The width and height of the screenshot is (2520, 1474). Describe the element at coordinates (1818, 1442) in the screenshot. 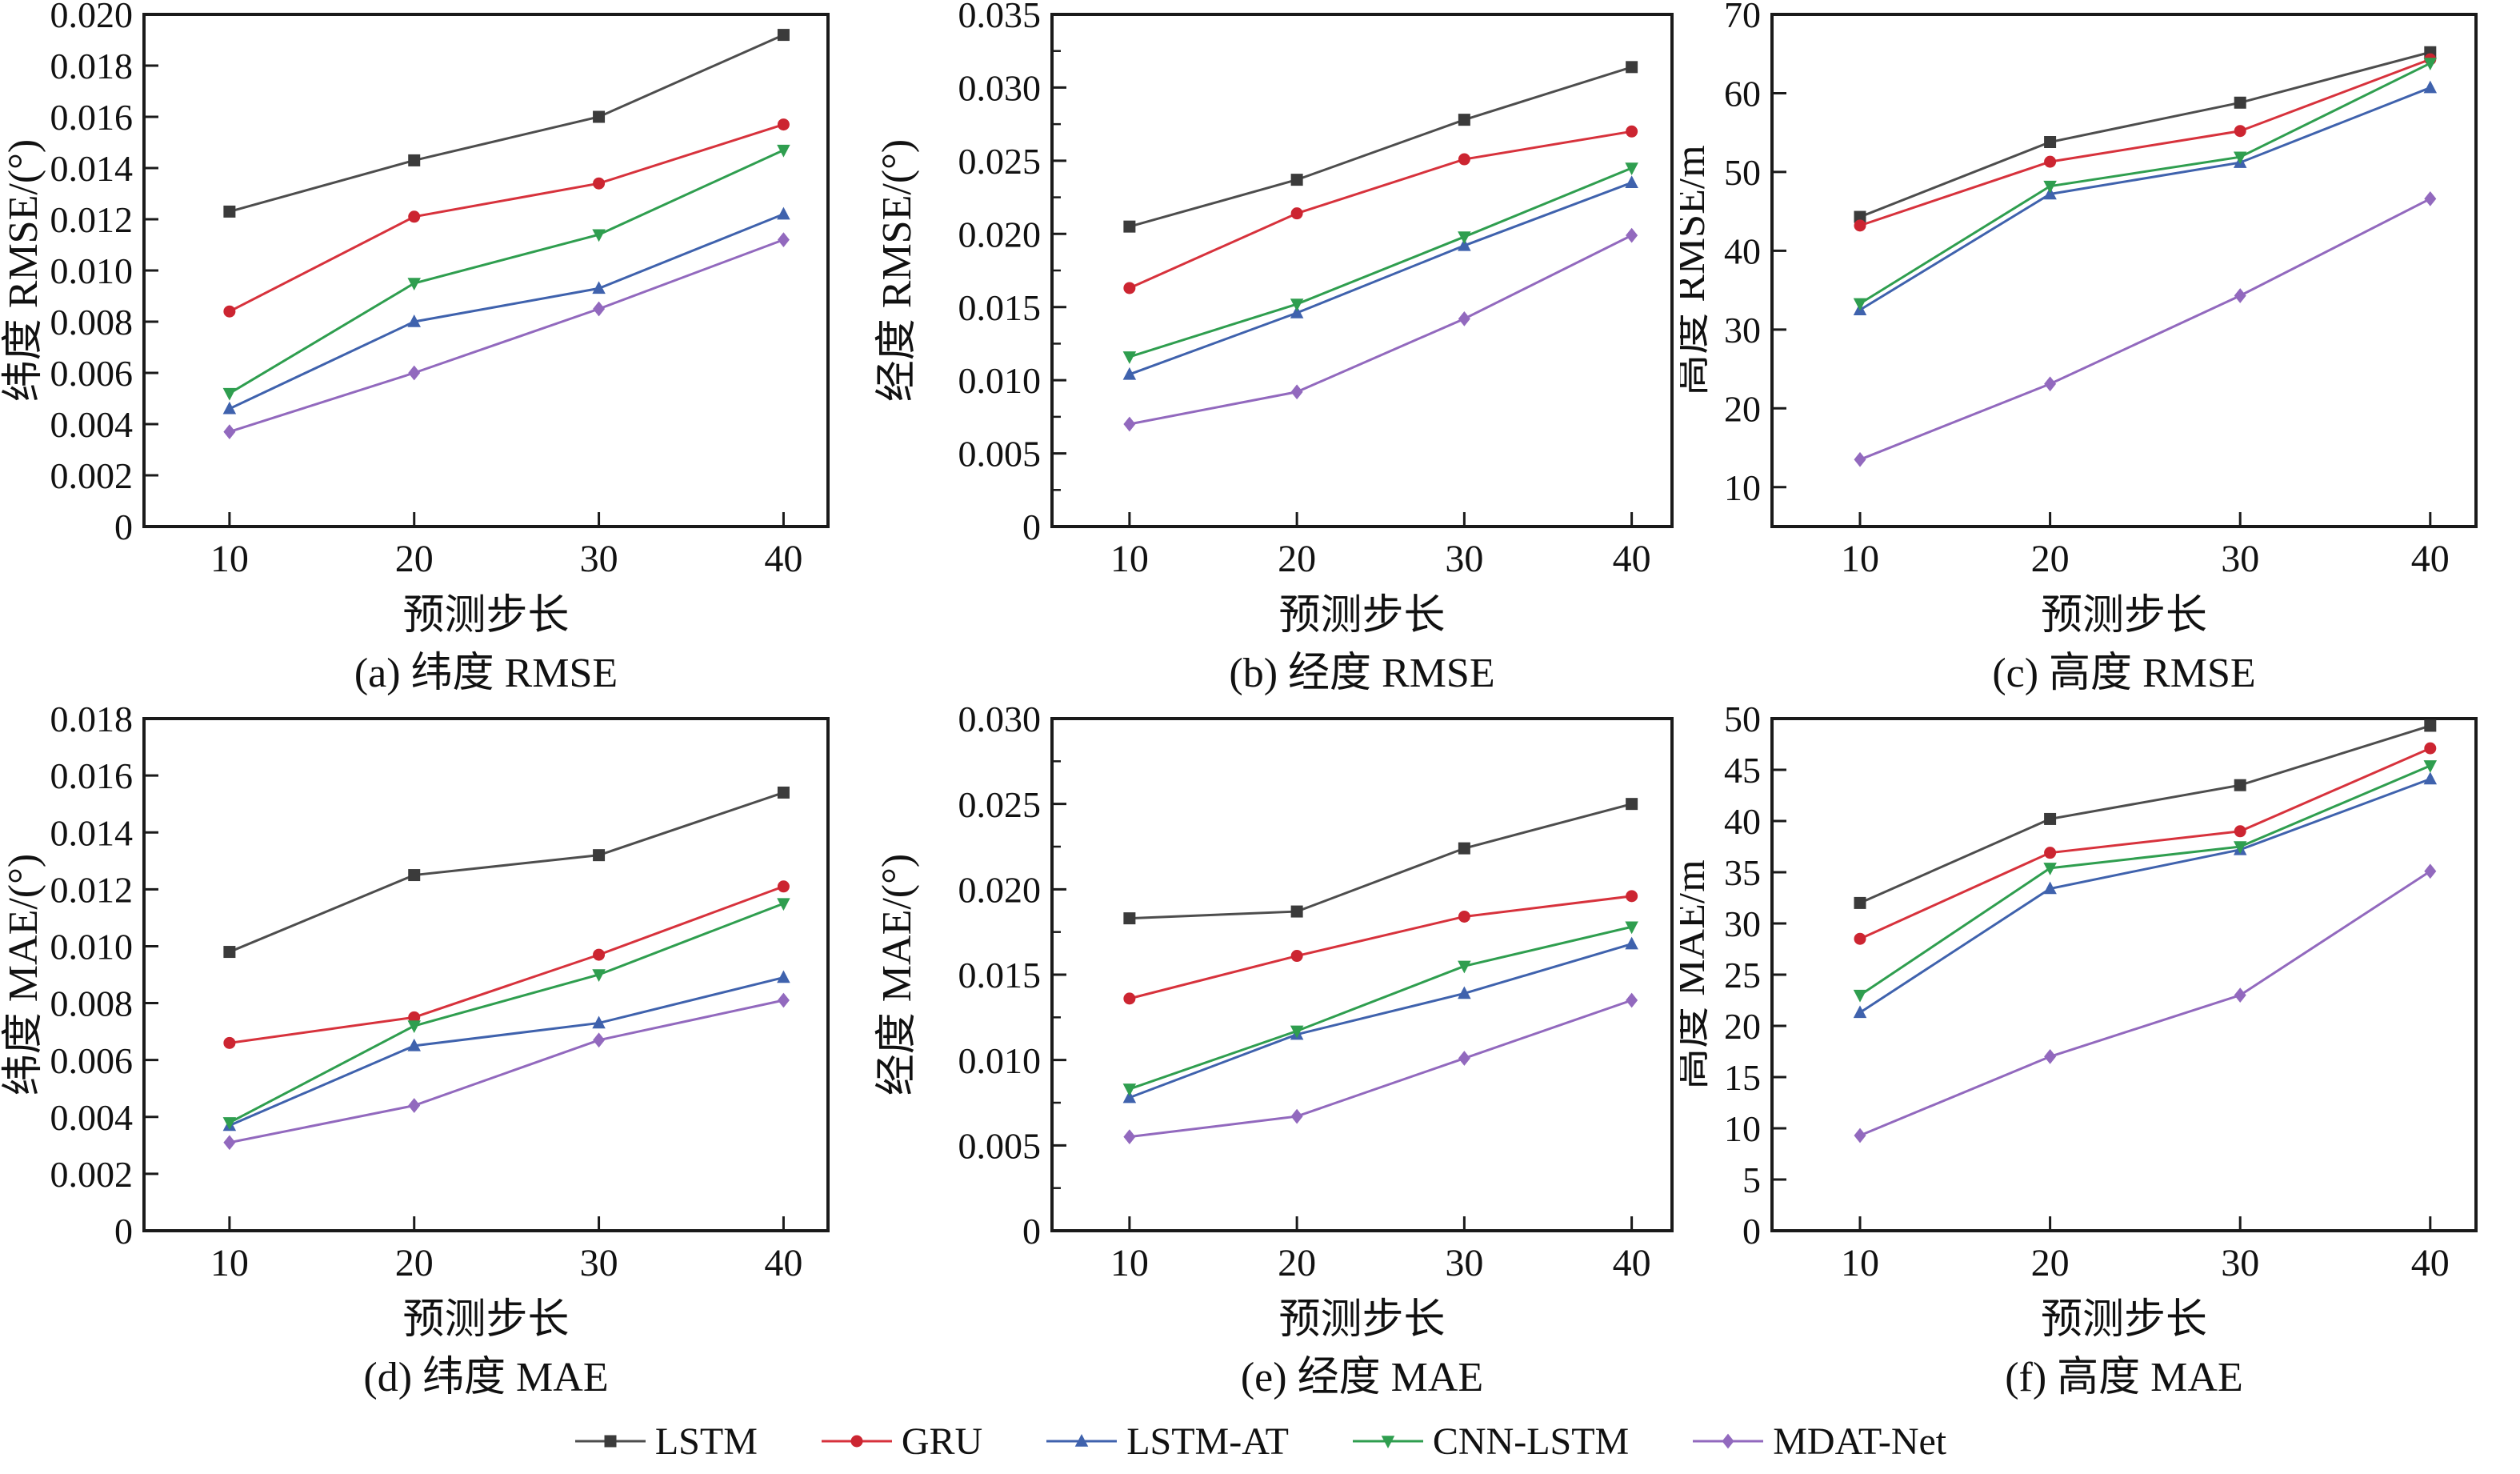

I see `legend-item-mdat-net: MDAT-Net` at that location.